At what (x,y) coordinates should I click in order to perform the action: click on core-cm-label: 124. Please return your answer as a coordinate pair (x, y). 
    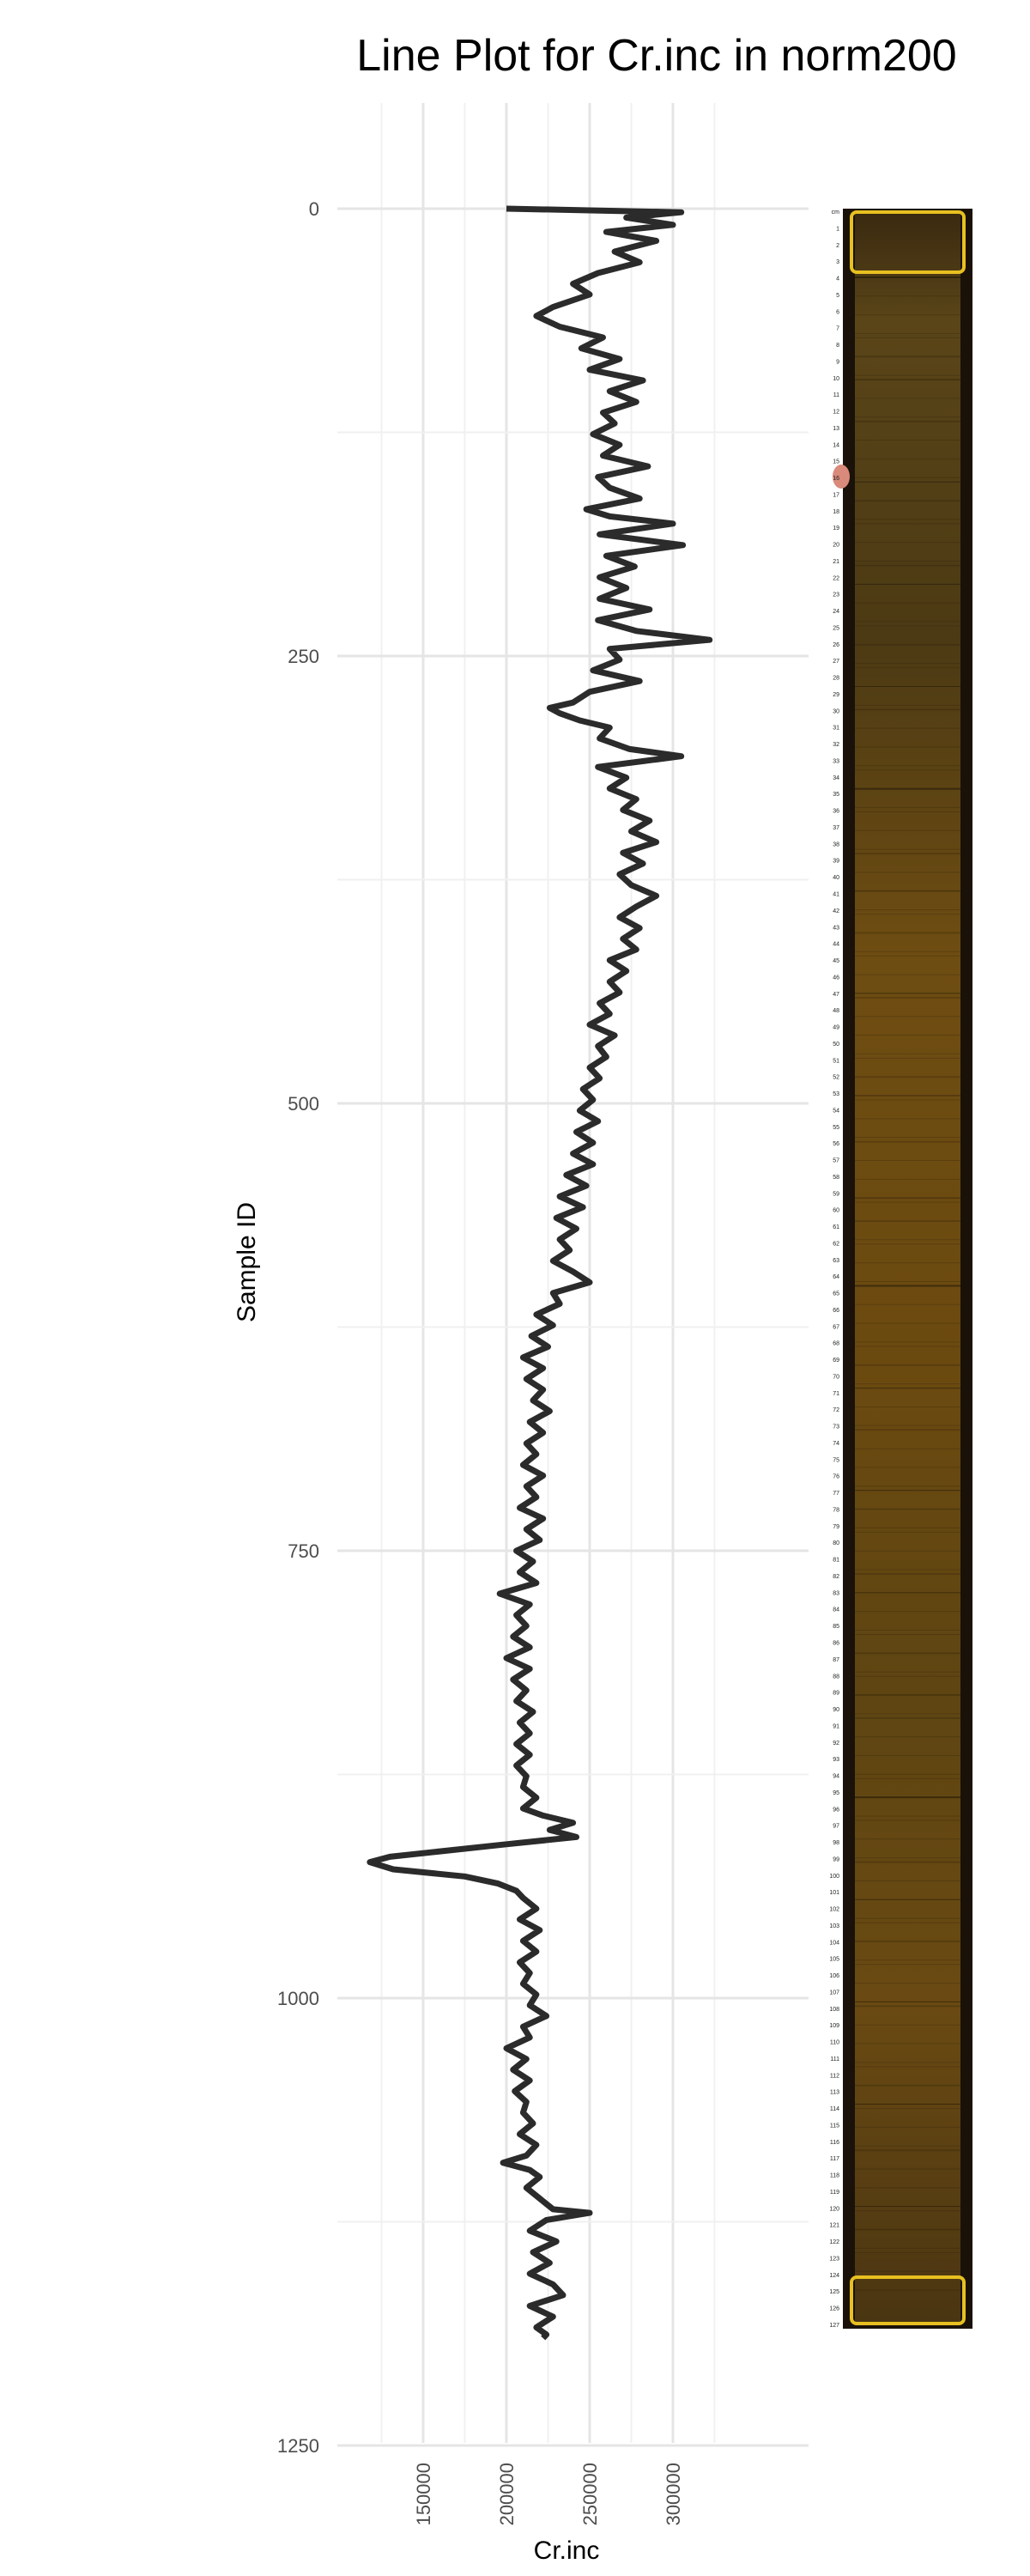
    Looking at the image, I should click on (834, 2276).